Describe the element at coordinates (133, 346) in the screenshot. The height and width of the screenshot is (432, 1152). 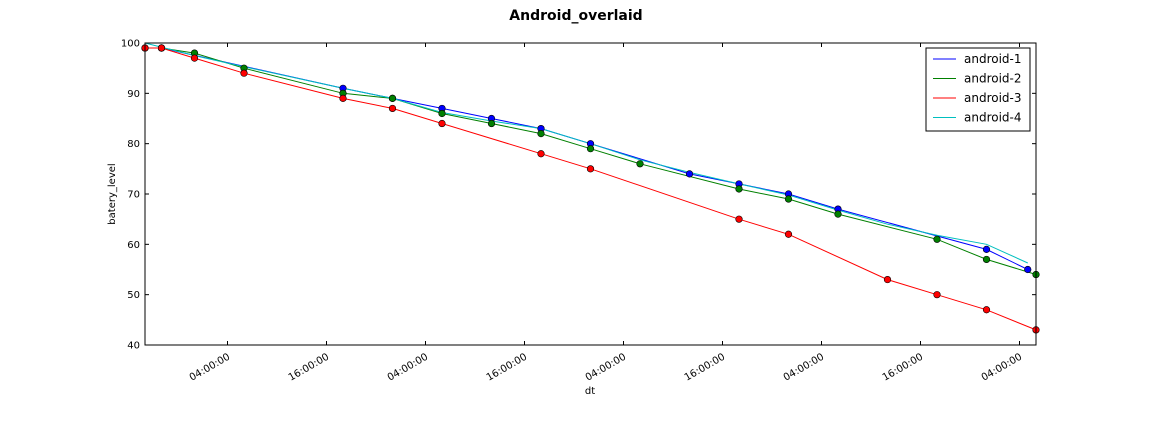
I see `y-tick-label: 40` at that location.